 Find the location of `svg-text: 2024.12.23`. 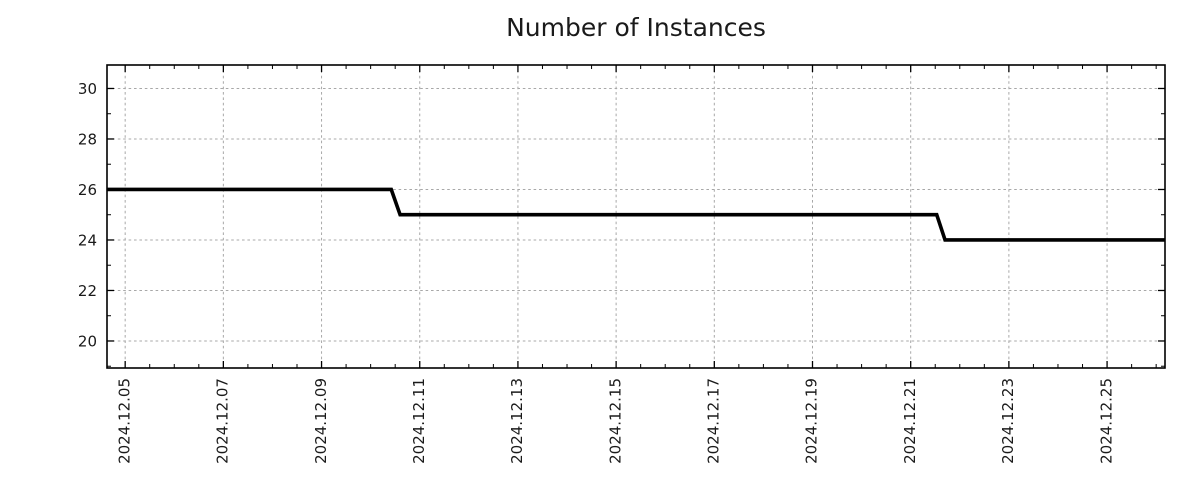

svg-text: 2024.12.23 is located at coordinates (1008, 421).